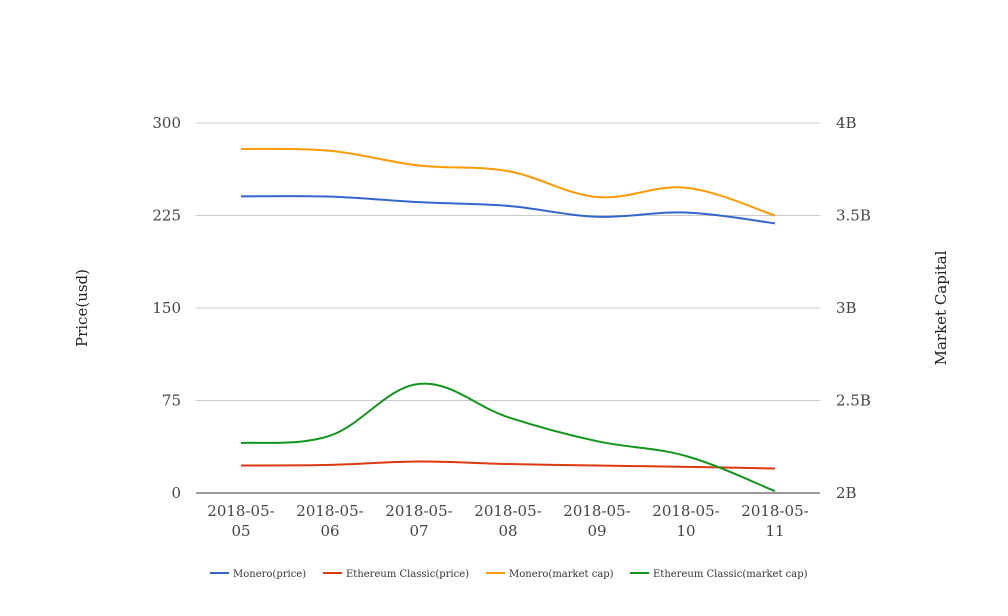  What do you see at coordinates (846, 493) in the screenshot?
I see `right-tick-label: 2B` at bounding box center [846, 493].